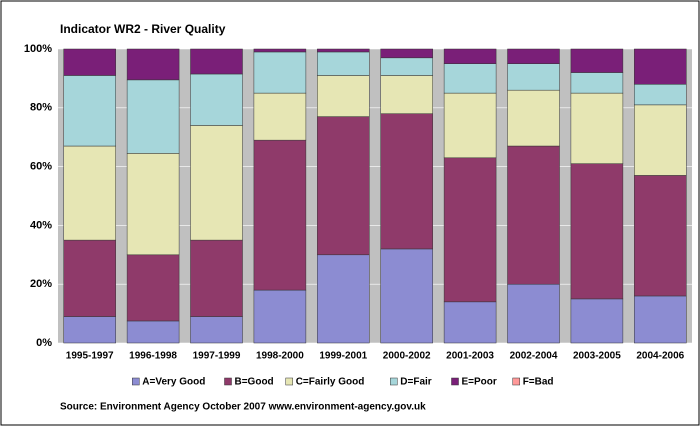  Describe the element at coordinates (597, 356) in the screenshot. I see `x-tick-label: 2003-2005` at that location.